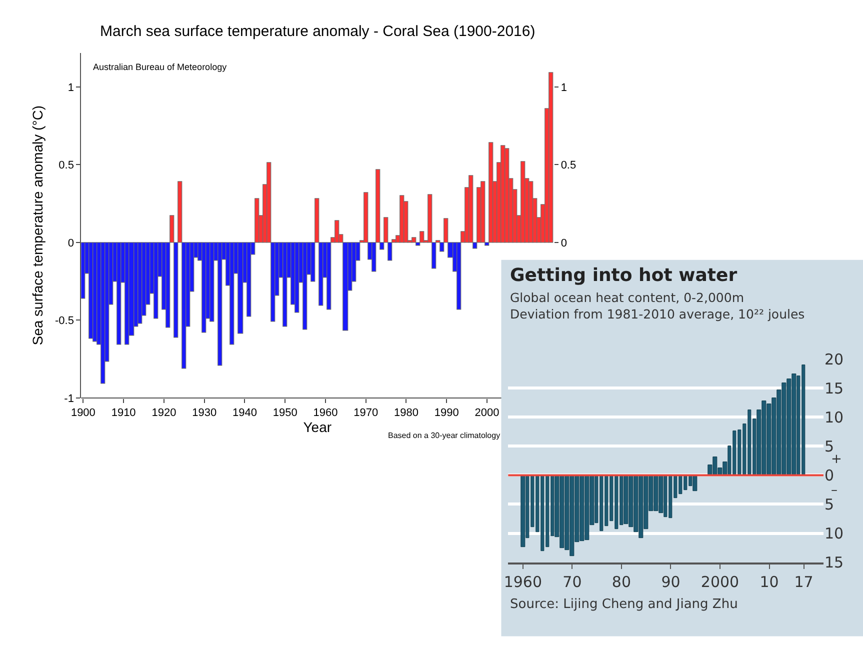  I want to click on source-note: Source: Lijing Cheng and Jiang Zhu, so click(624, 604).